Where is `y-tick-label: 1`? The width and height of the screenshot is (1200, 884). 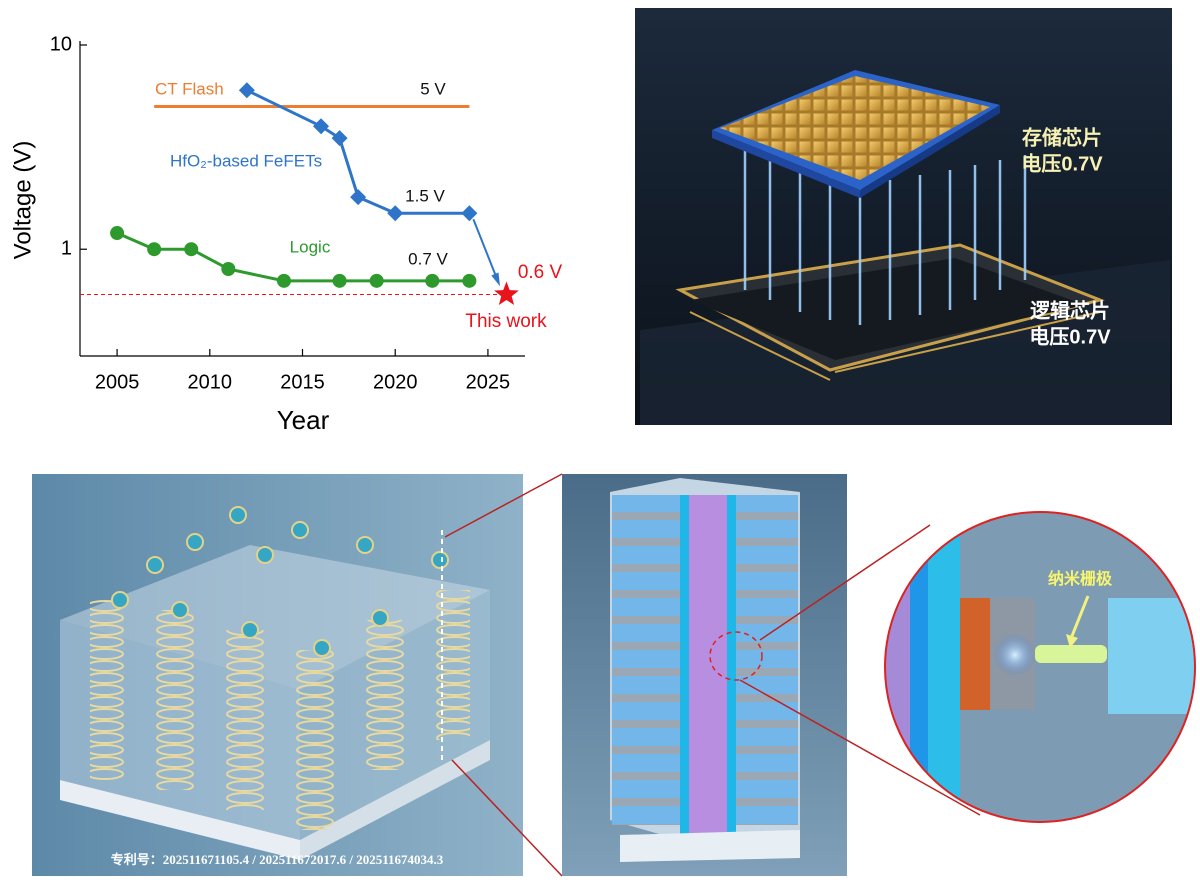 y-tick-label: 1 is located at coordinates (66, 248).